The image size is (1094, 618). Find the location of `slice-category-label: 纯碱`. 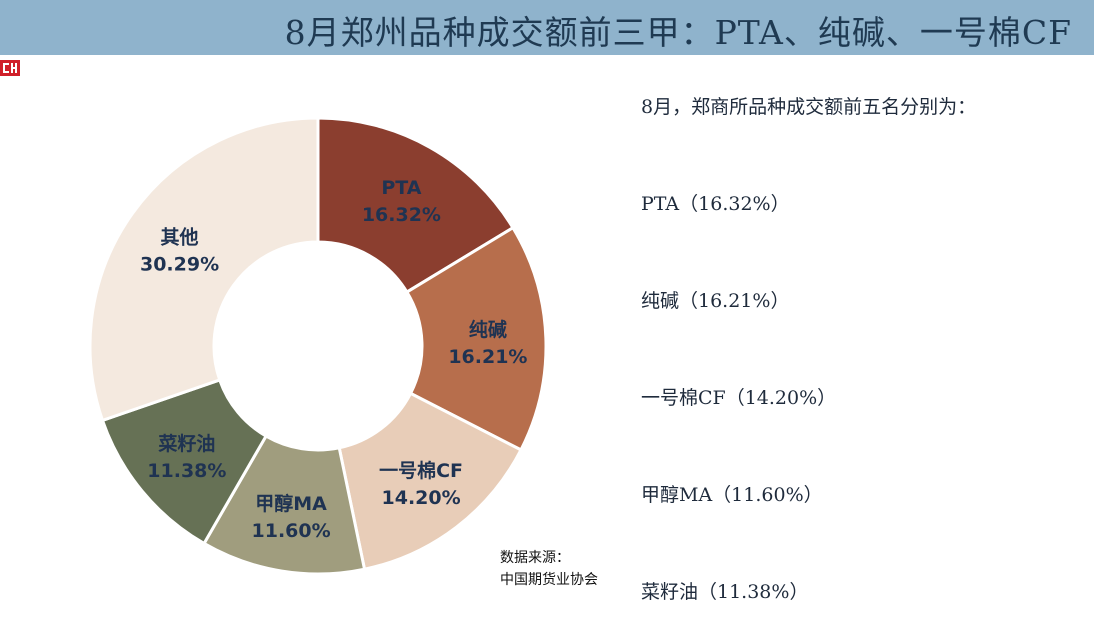

slice-category-label: 纯碱 is located at coordinates (488, 329).